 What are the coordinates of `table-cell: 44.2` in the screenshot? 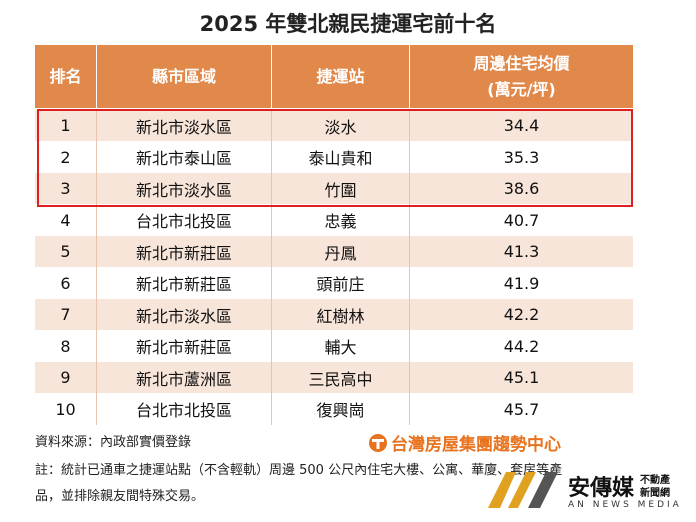 It's located at (521, 346).